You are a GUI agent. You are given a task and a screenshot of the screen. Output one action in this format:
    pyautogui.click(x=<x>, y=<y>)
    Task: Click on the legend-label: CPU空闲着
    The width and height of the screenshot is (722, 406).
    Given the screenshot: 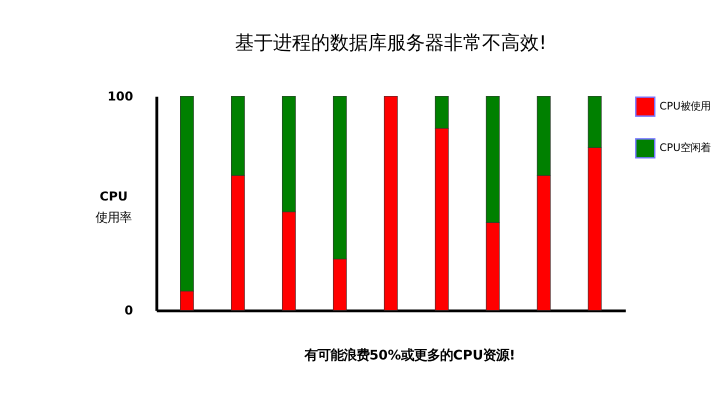 What is the action you would take?
    pyautogui.click(x=685, y=148)
    